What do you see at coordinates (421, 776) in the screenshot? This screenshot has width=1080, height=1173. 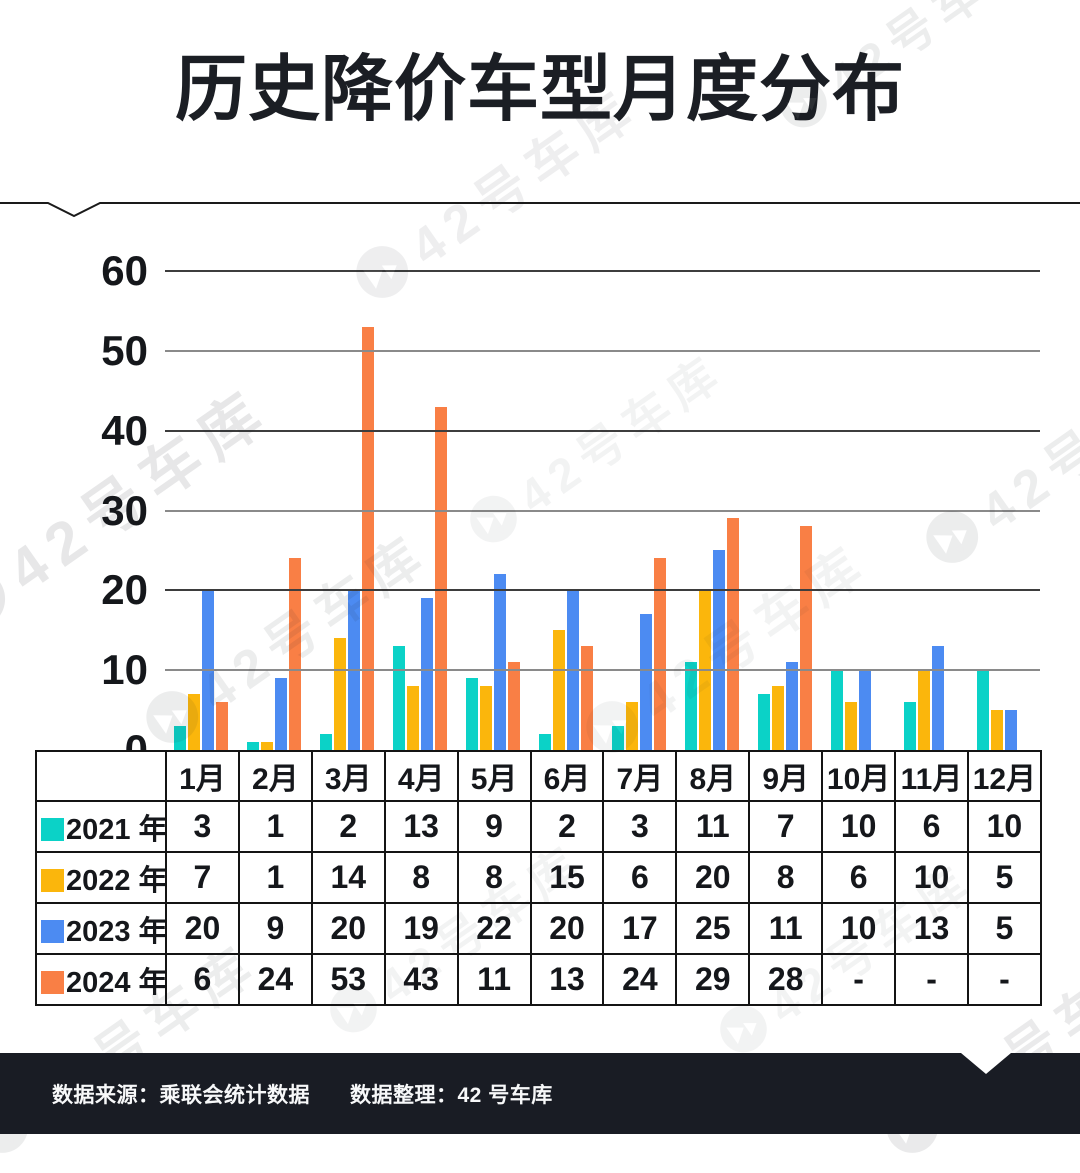 I see `month-header-4月: 4月` at bounding box center [421, 776].